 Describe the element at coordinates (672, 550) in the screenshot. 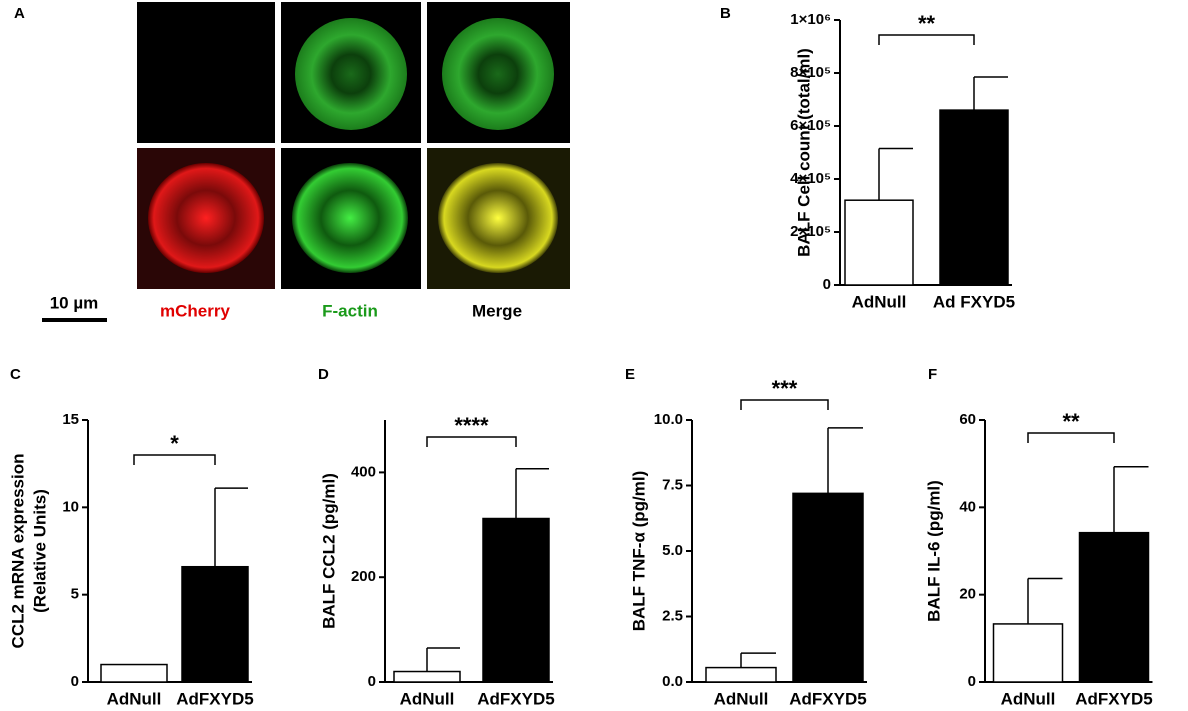

I see `y-tick-label: 5.0` at that location.